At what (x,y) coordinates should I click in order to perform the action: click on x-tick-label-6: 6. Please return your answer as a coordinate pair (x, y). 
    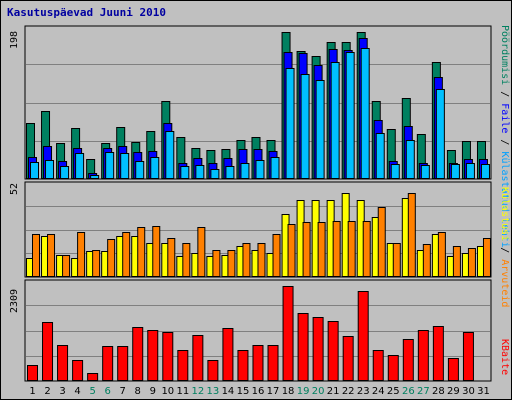
    Looking at the image, I should click on (107, 391).